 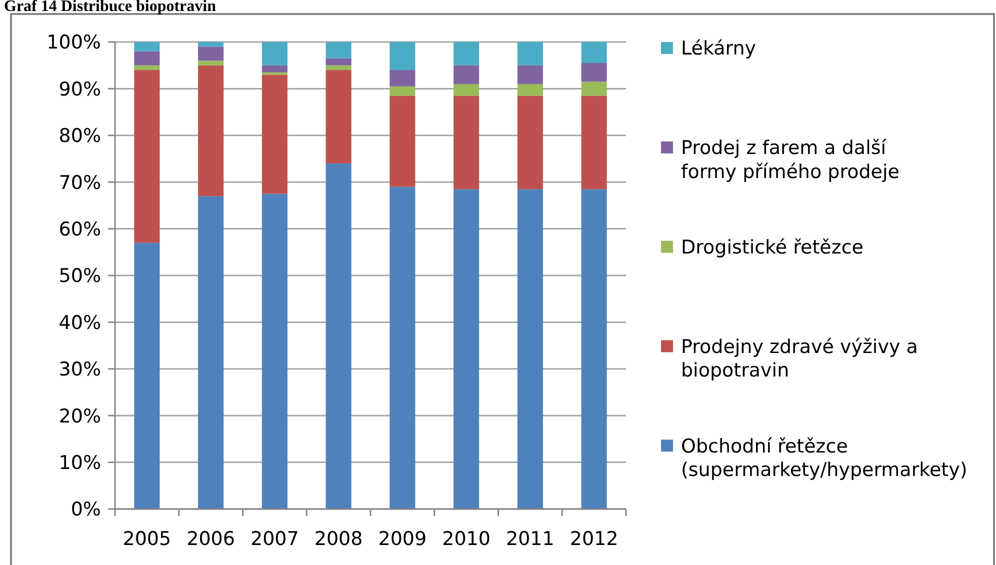 What do you see at coordinates (466, 539) in the screenshot?
I see `x-tick-label: 2010` at bounding box center [466, 539].